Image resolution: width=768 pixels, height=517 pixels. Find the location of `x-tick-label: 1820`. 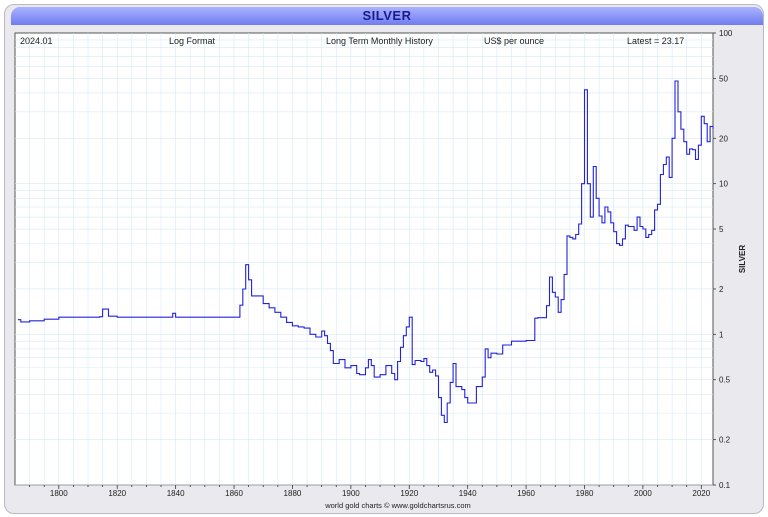

x-tick-label: 1820 is located at coordinates (117, 493).